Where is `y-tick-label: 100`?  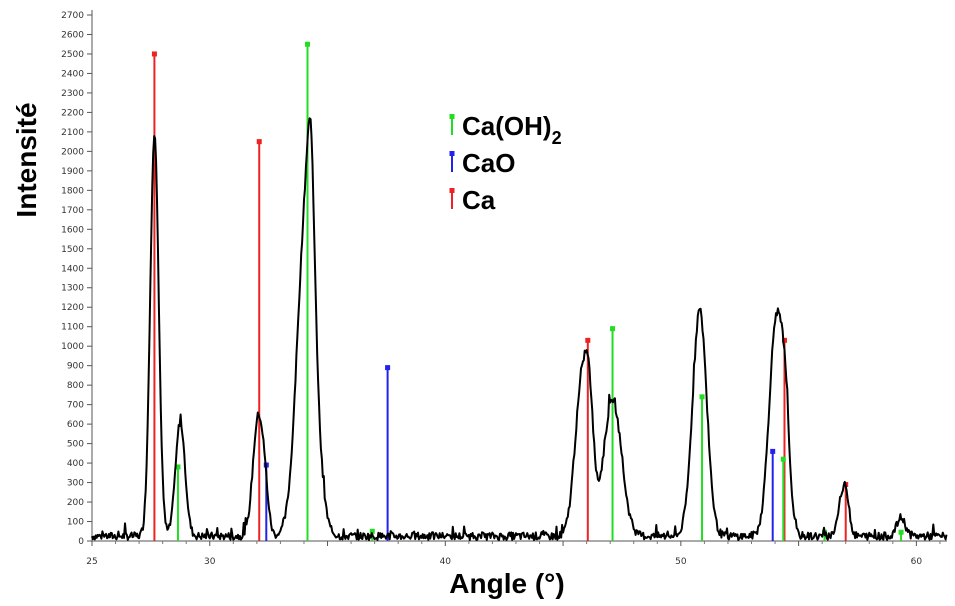
y-tick-label: 100 is located at coordinates (75, 523).